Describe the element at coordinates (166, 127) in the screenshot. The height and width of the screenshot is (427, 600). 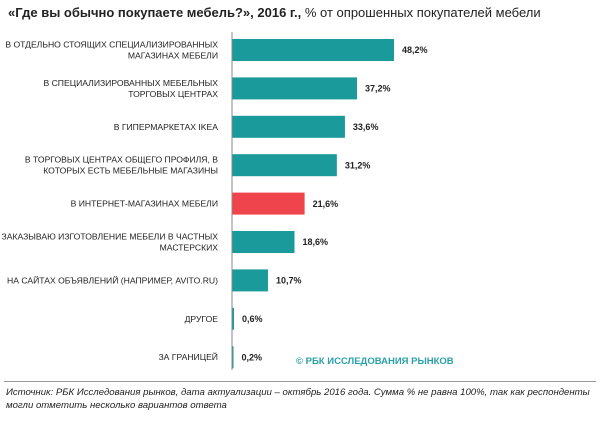
I see `category-label-3: В ГИПЕРМАРКЕТАХ IKEA` at that location.